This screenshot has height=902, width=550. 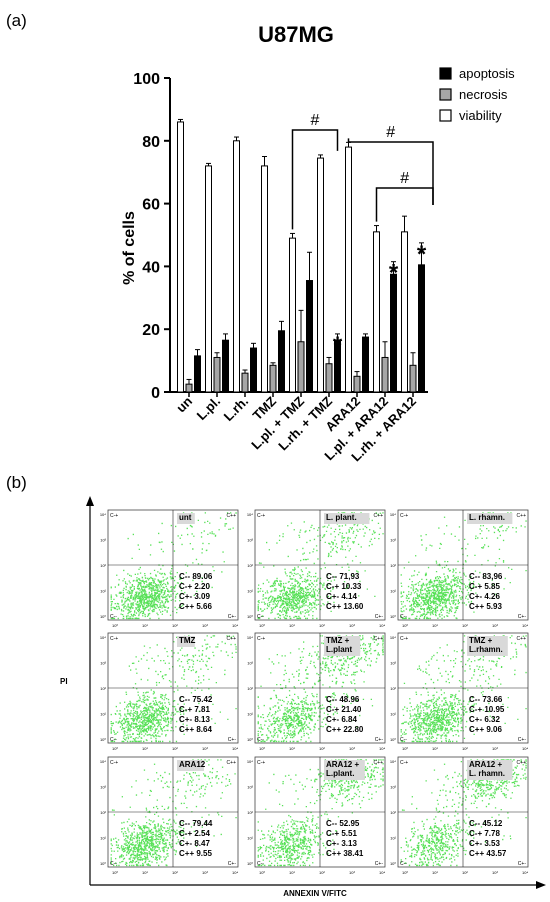 I want to click on x-tick-label: un, so click(x=184, y=404).